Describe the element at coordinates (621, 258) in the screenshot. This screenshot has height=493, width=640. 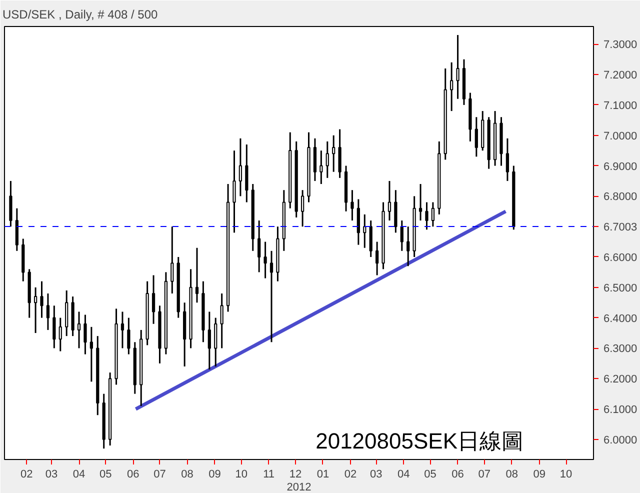
I see `y-tick-label: 6.6000` at that location.